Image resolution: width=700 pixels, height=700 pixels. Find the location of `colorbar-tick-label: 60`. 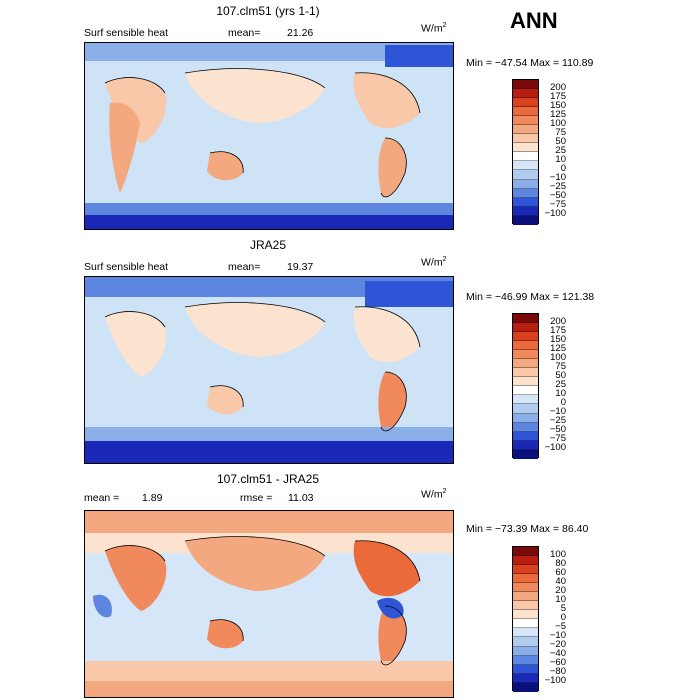

colorbar-tick-label: 60 is located at coordinates (560, 572).